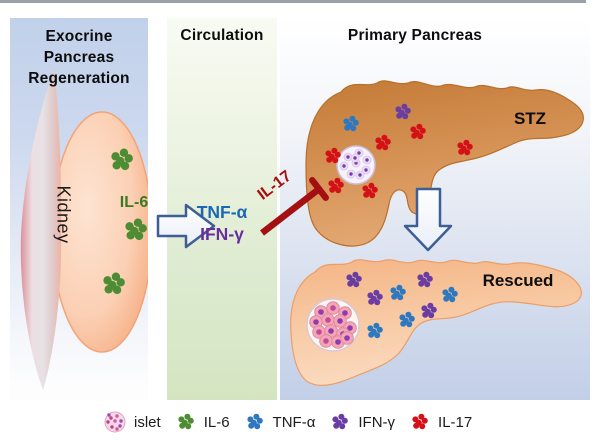  Describe the element at coordinates (333, 325) in the screenshot. I see `rescued-islet-cells` at that location.